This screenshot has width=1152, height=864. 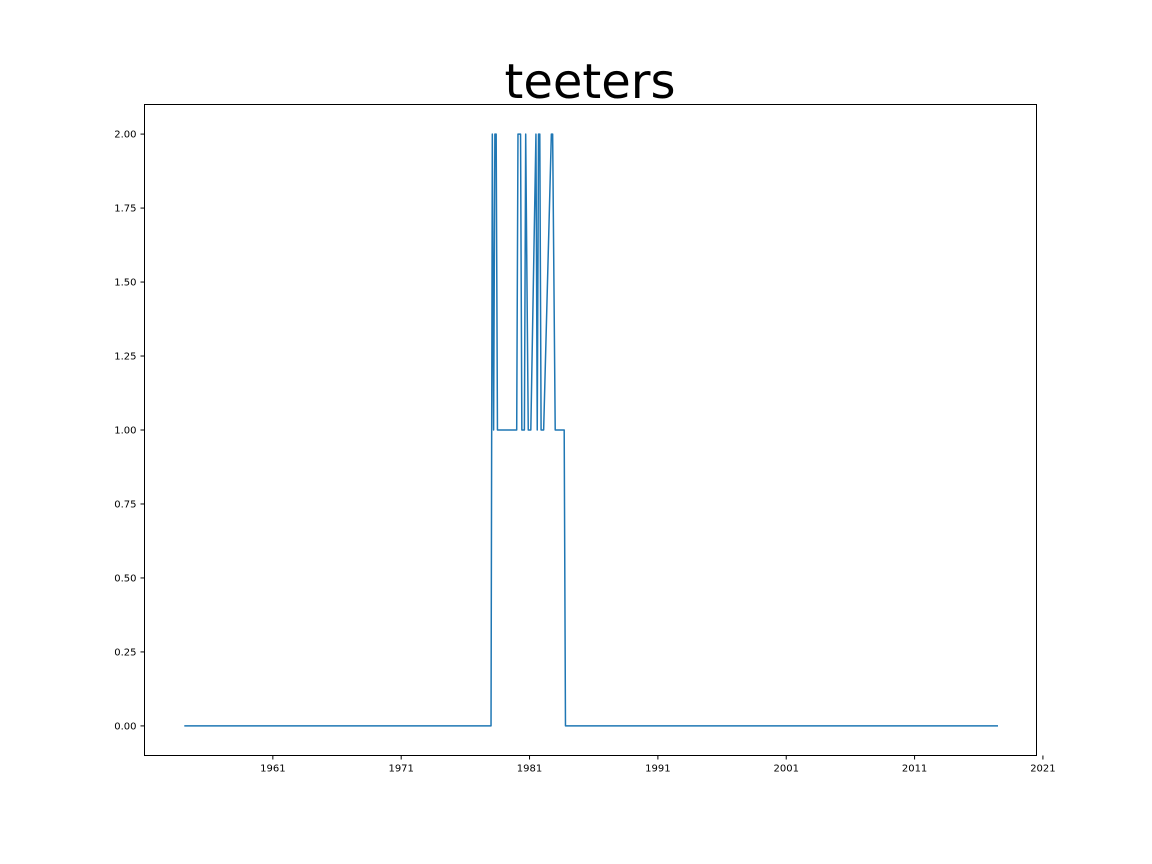 I want to click on chart-title: teeters, so click(x=590, y=82).